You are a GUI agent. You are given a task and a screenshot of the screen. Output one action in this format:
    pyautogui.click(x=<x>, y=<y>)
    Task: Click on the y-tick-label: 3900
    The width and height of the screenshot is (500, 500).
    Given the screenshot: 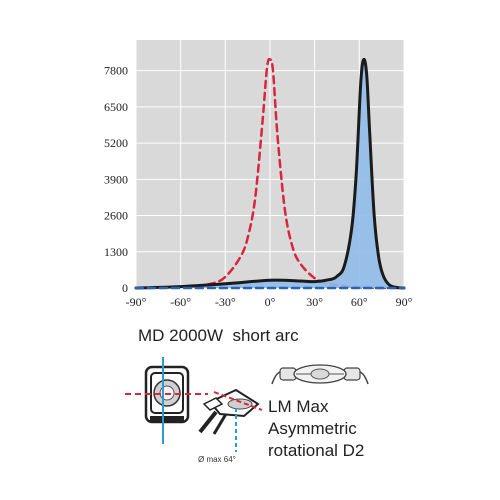 What is the action you would take?
    pyautogui.click(x=116, y=179)
    